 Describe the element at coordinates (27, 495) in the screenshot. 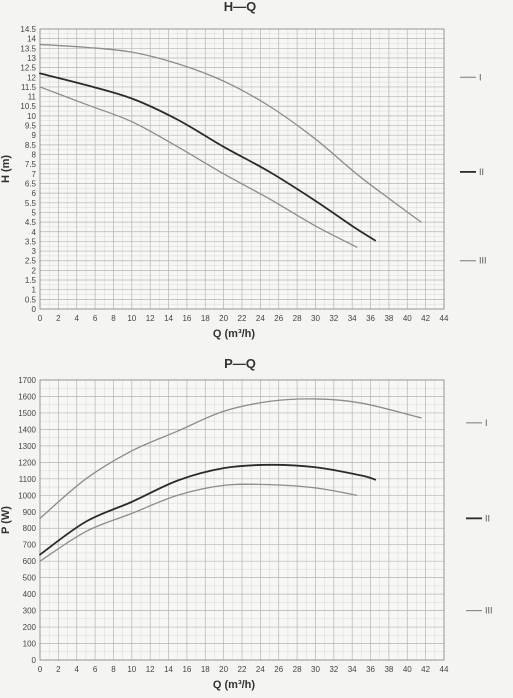

I see `y-tick-label: 1000` at that location.